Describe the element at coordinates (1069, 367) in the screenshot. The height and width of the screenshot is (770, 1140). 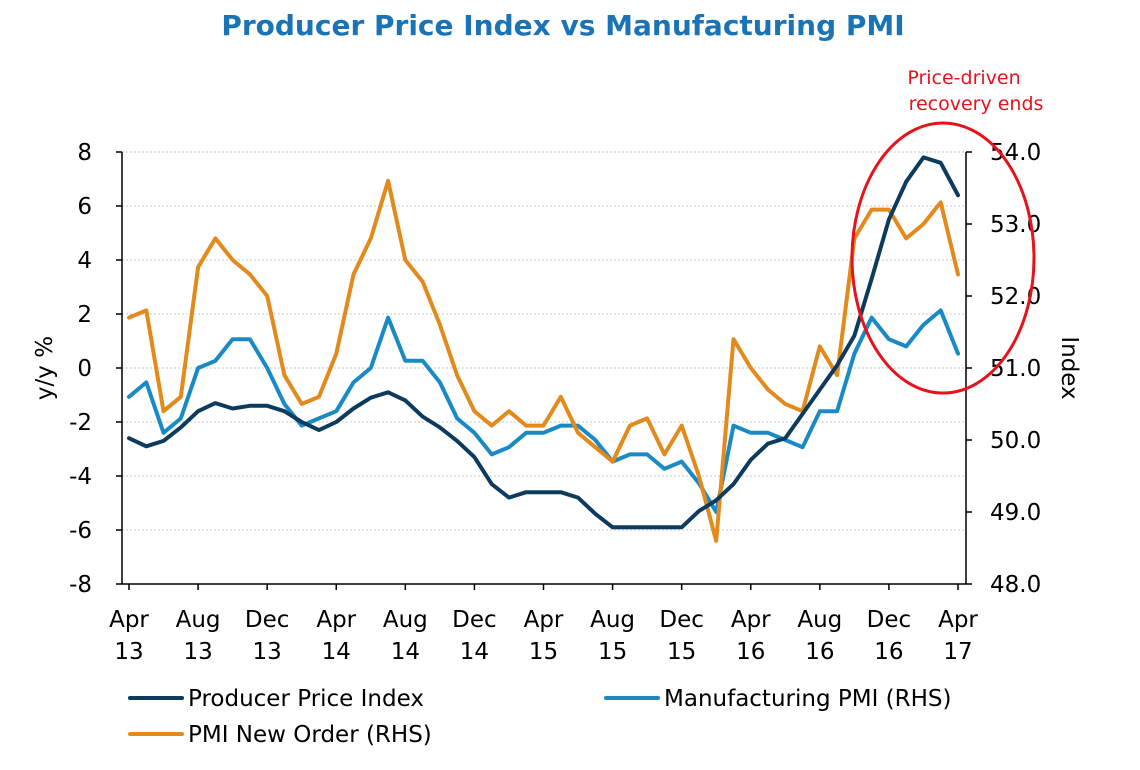
I see `y2-axis-label: Index` at that location.